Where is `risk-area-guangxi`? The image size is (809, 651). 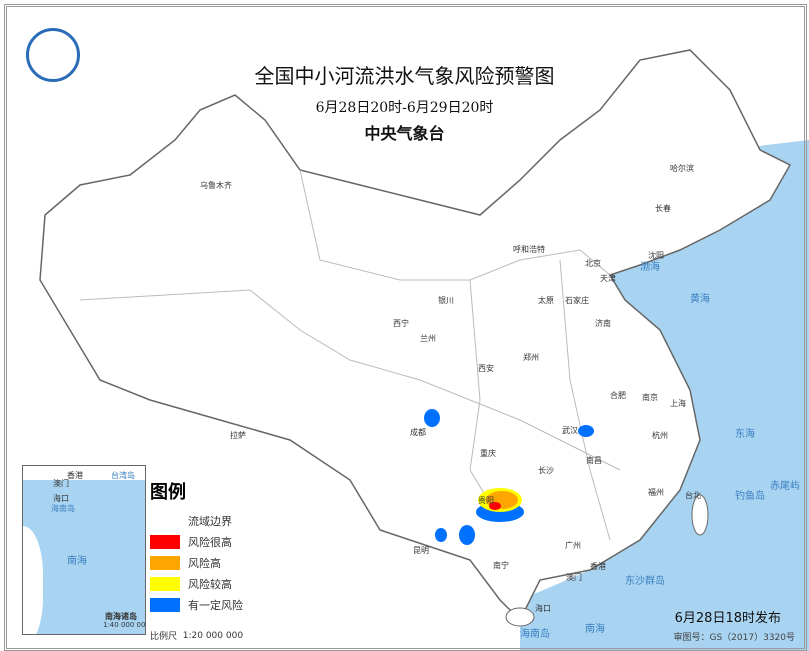
risk-area-guangxi is located at coordinates (467, 535).